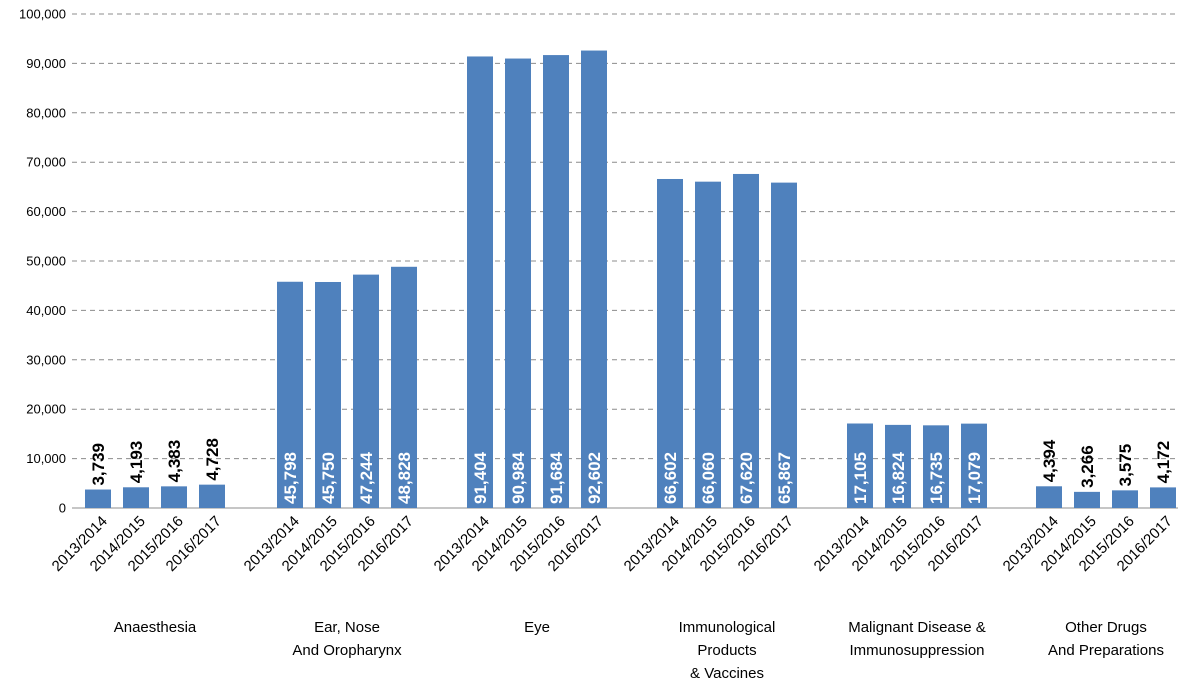 The width and height of the screenshot is (1182, 683). Describe the element at coordinates (136, 462) in the screenshot. I see `data-label: 4,193` at that location.